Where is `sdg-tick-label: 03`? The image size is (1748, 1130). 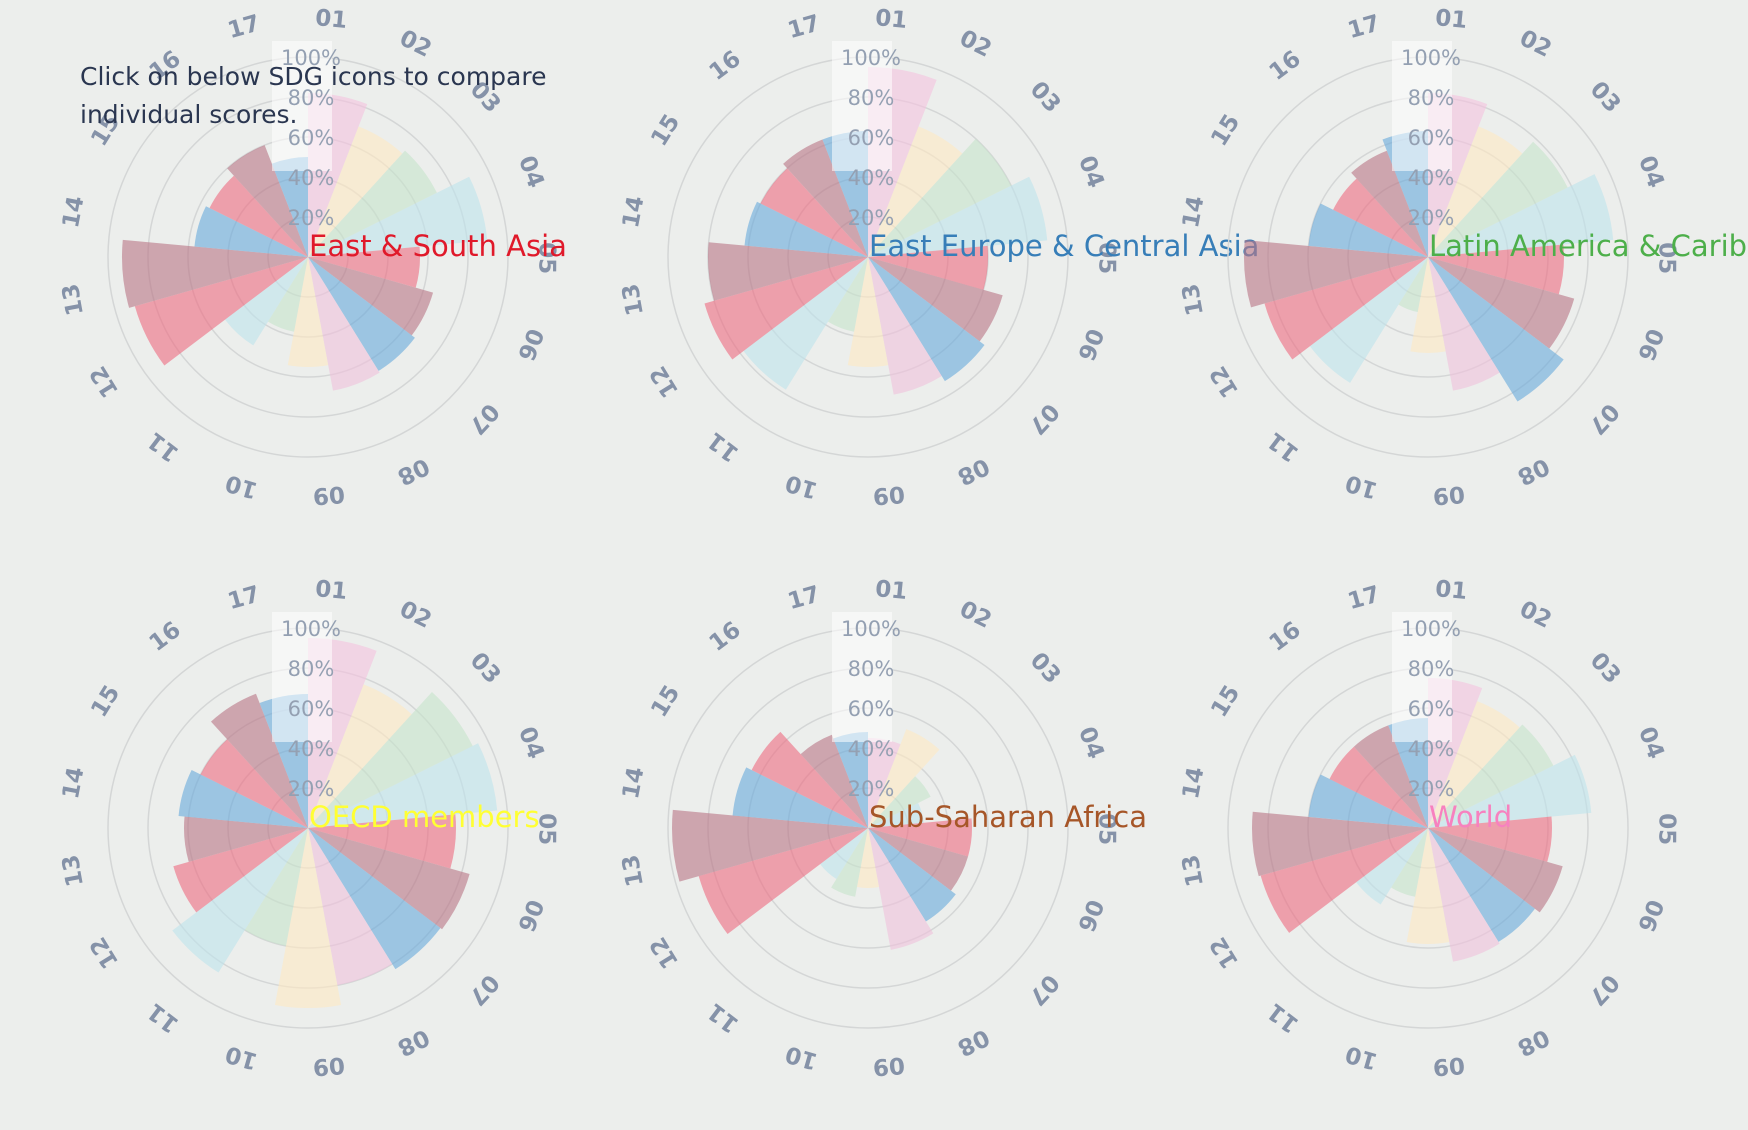
sdg-tick-label: 03 is located at coordinates (1045, 97).